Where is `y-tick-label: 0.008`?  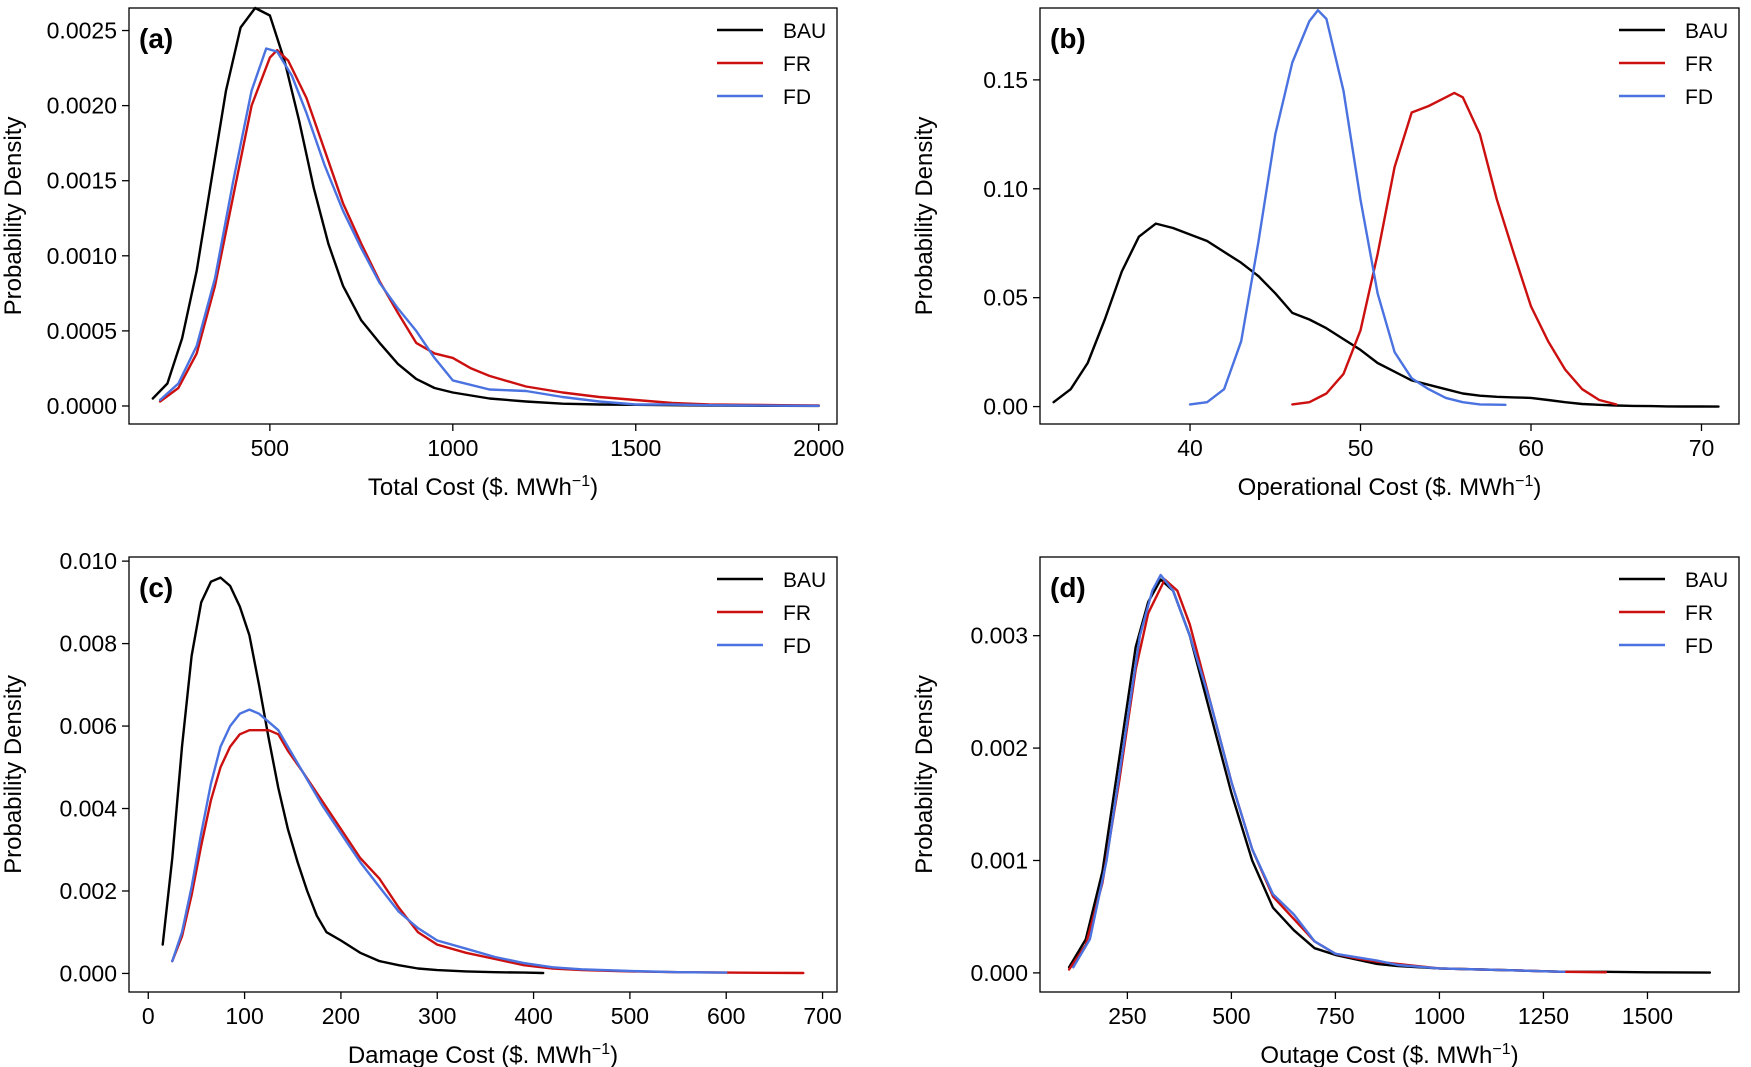 y-tick-label: 0.008 is located at coordinates (88, 644).